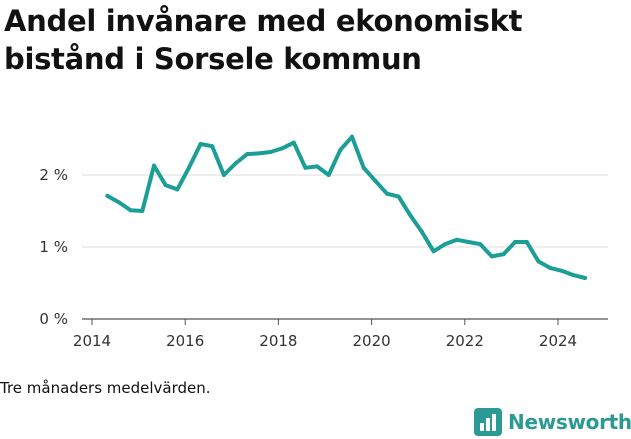 The height and width of the screenshot is (439, 631). Describe the element at coordinates (488, 422) in the screenshot. I see `bar-chart-logo-icon` at that location.